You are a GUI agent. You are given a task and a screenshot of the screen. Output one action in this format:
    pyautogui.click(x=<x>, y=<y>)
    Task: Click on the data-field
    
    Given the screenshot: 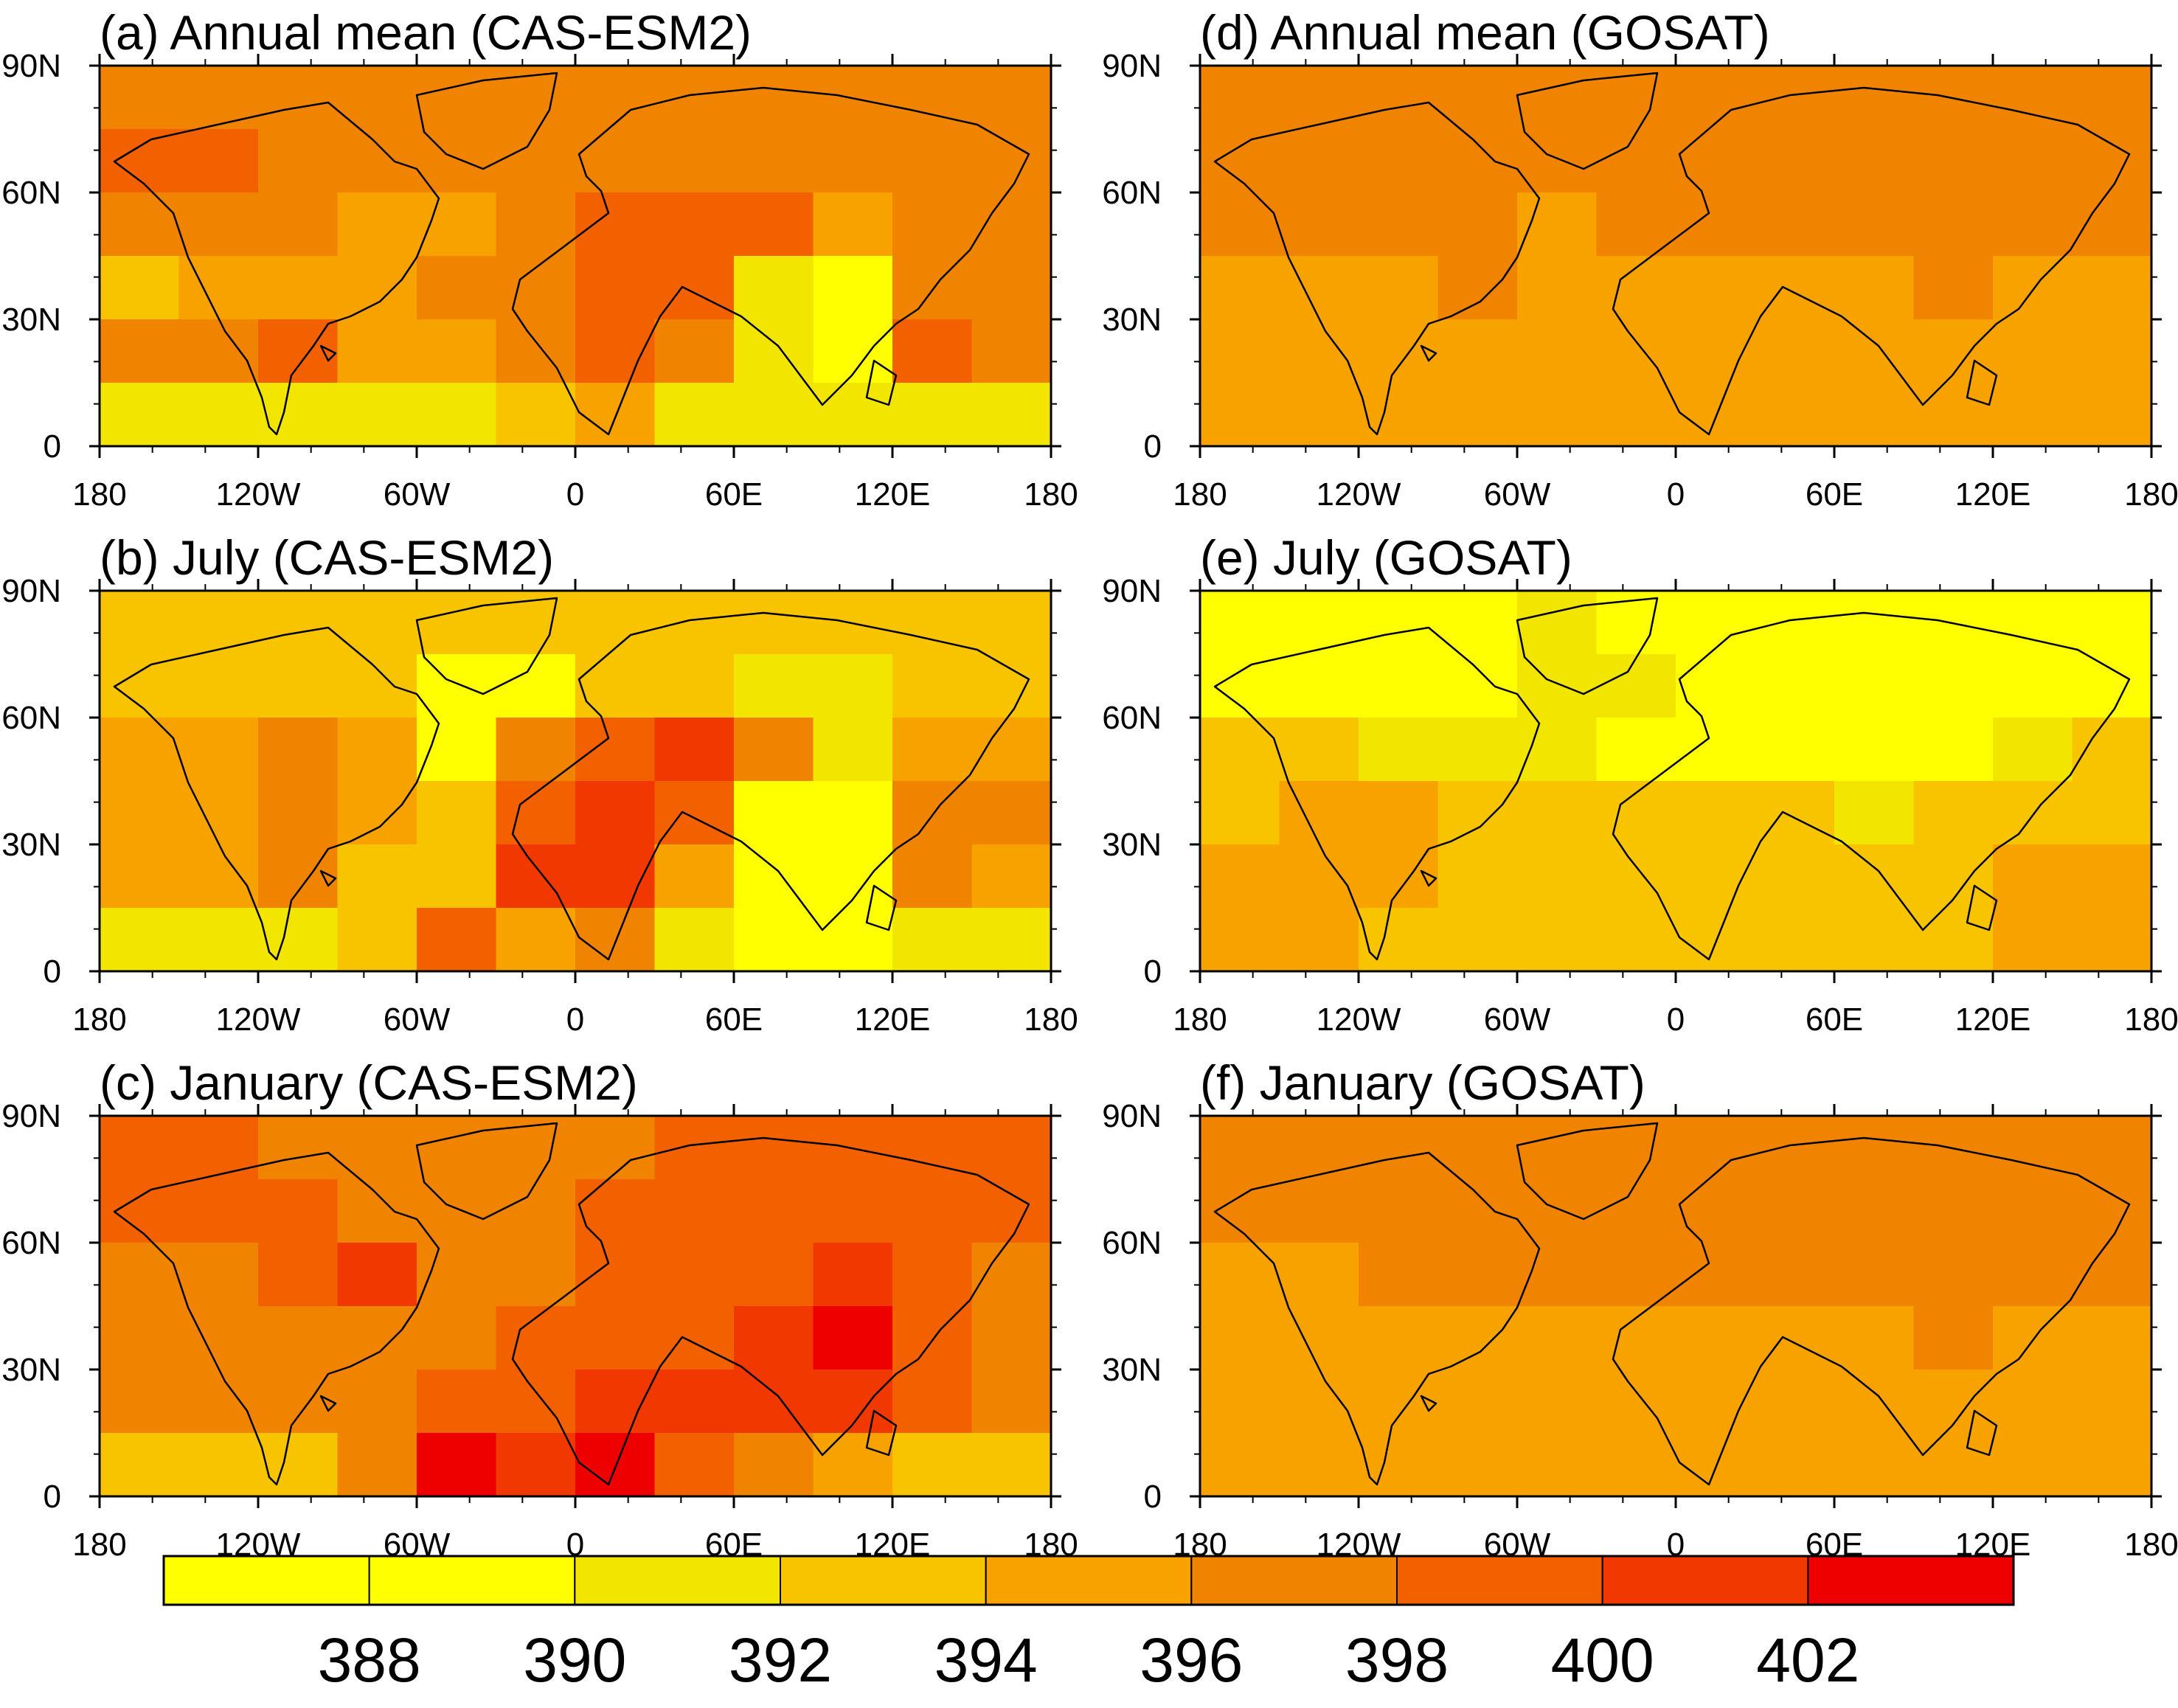 What is the action you would take?
    pyautogui.click(x=575, y=256)
    